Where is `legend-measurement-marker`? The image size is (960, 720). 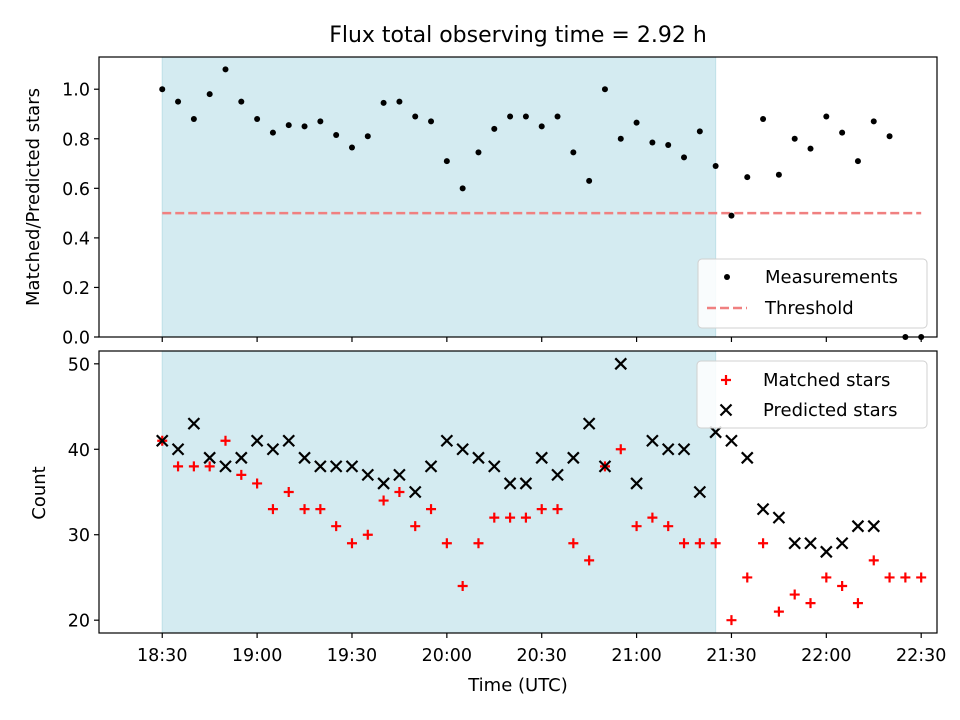
legend-measurement-marker is located at coordinates (727, 277).